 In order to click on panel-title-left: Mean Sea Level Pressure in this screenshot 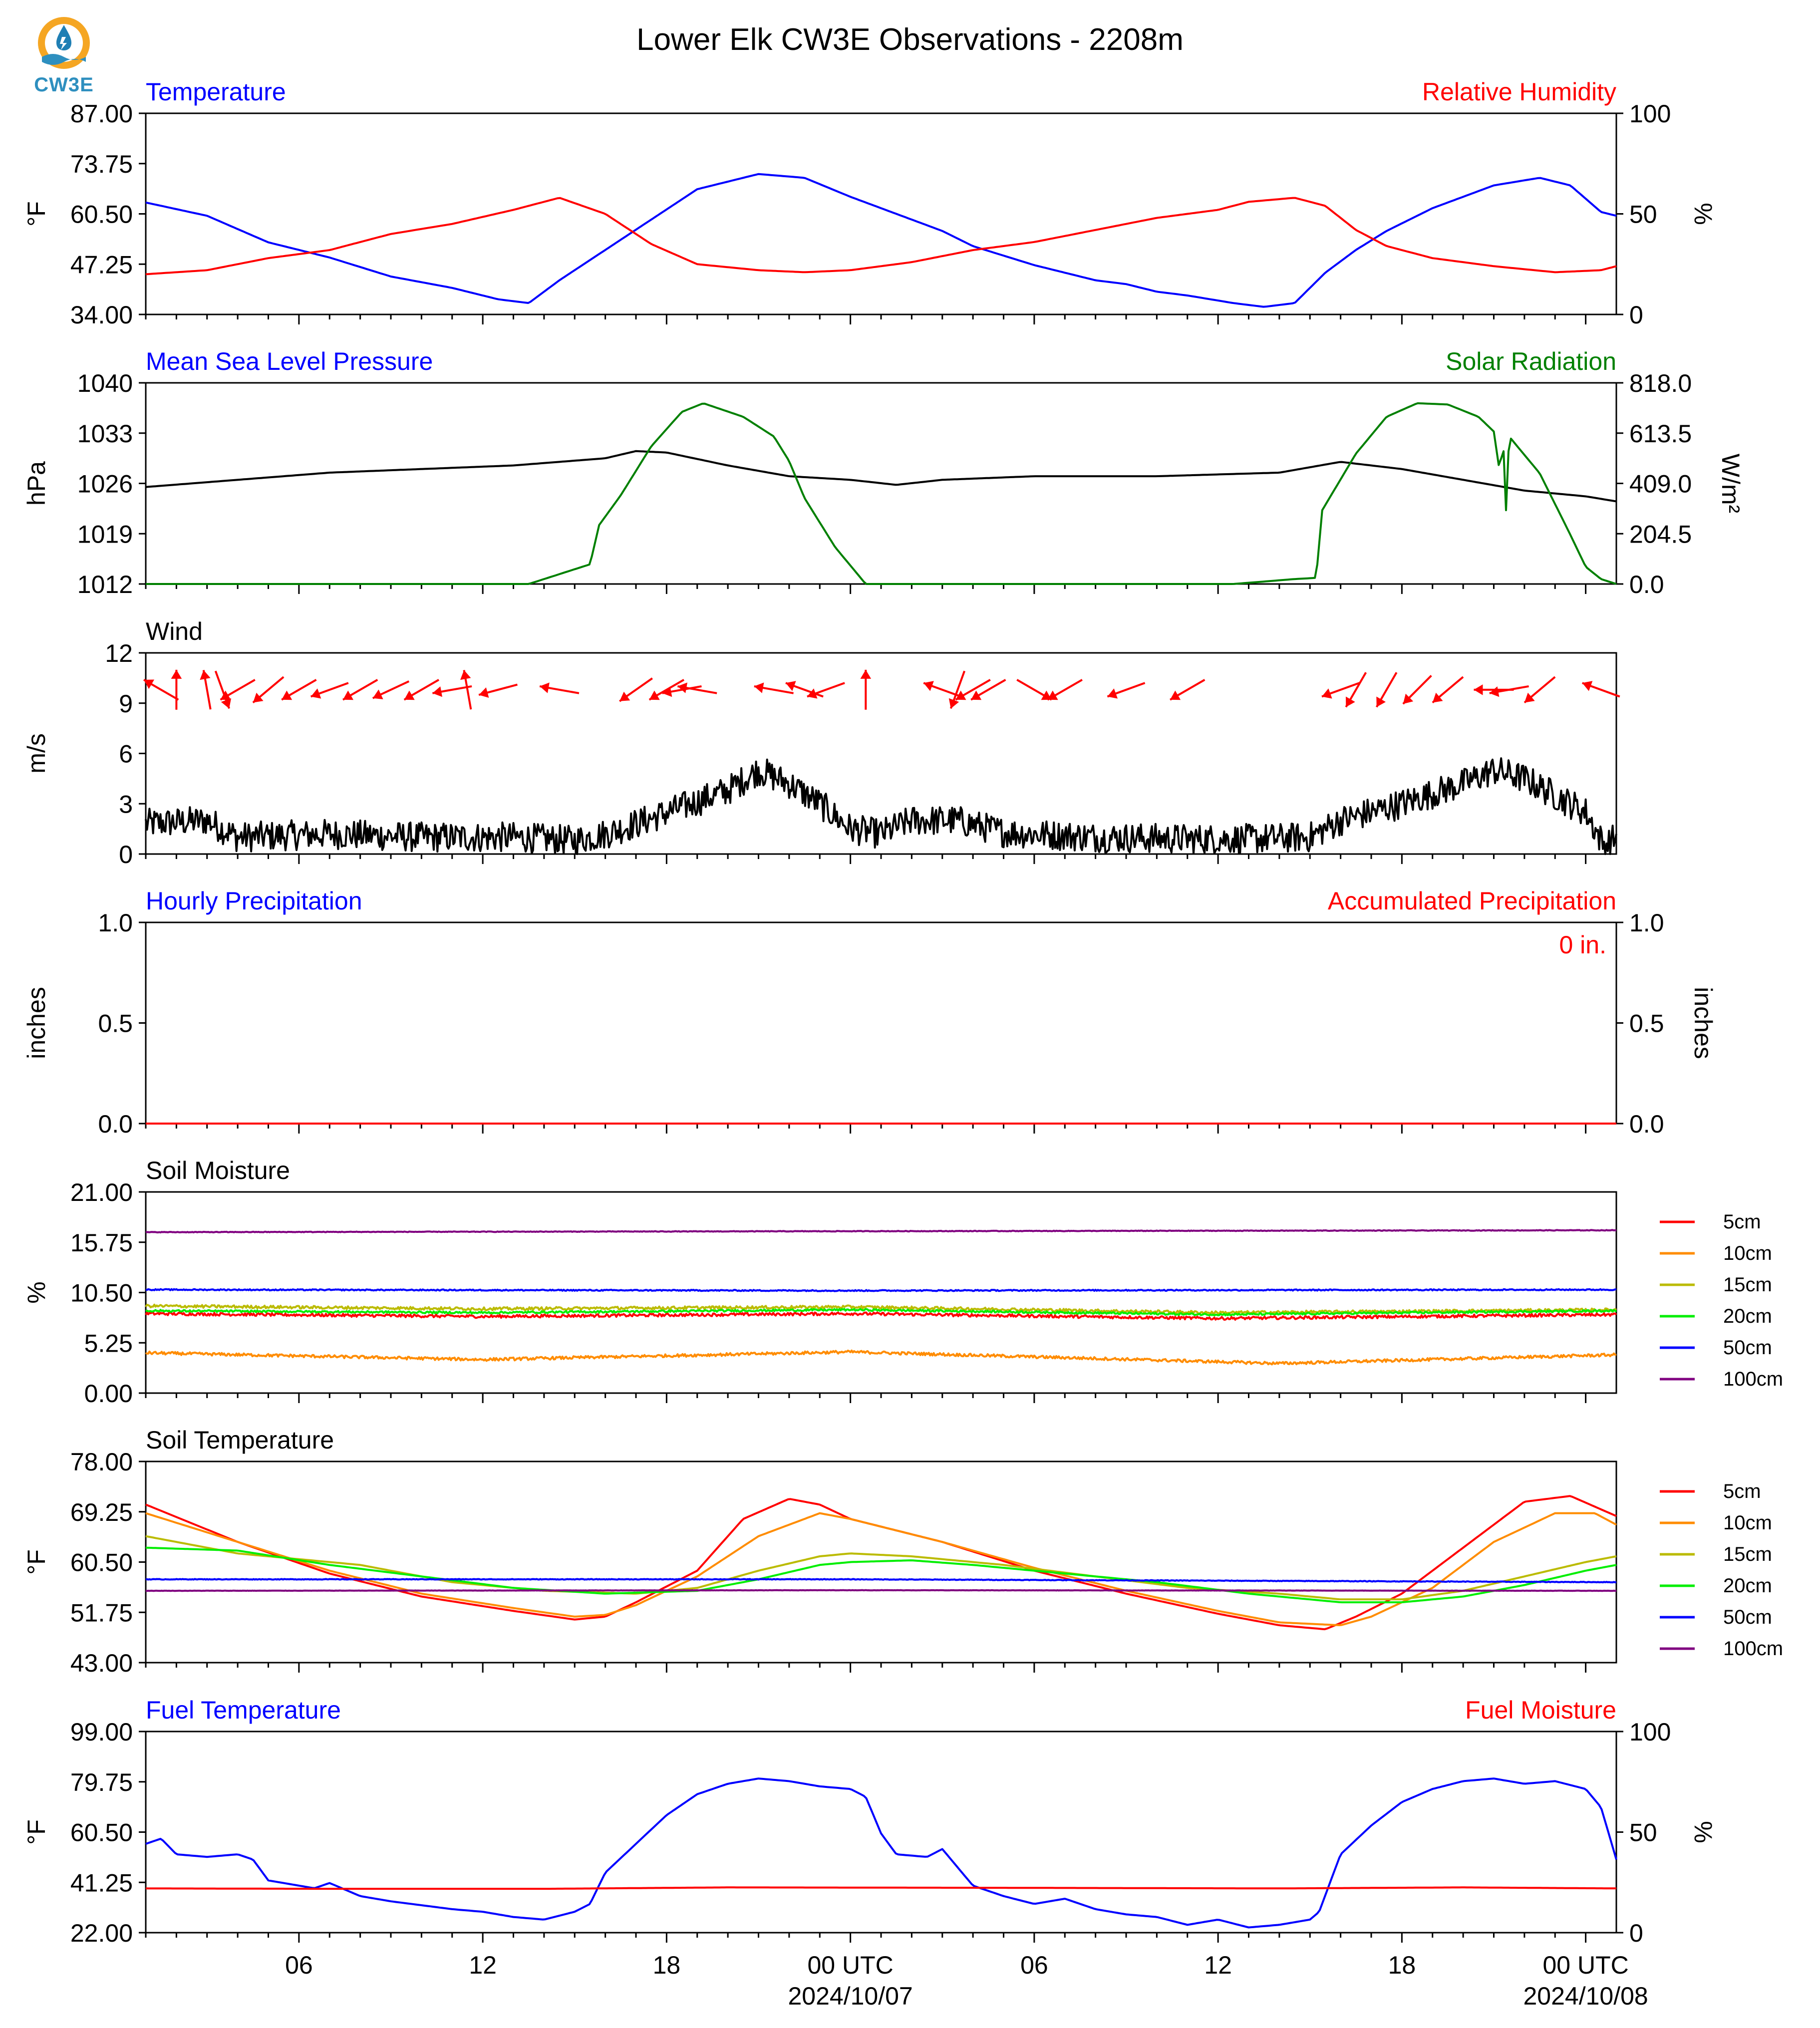, I will do `click(289, 361)`.